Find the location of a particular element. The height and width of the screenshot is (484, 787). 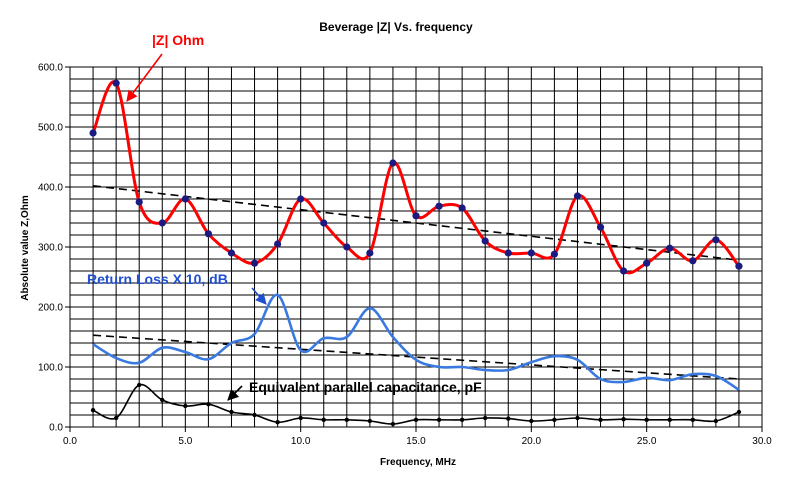

annotation-impedance-label: |Z| Ohm is located at coordinates (178, 40).